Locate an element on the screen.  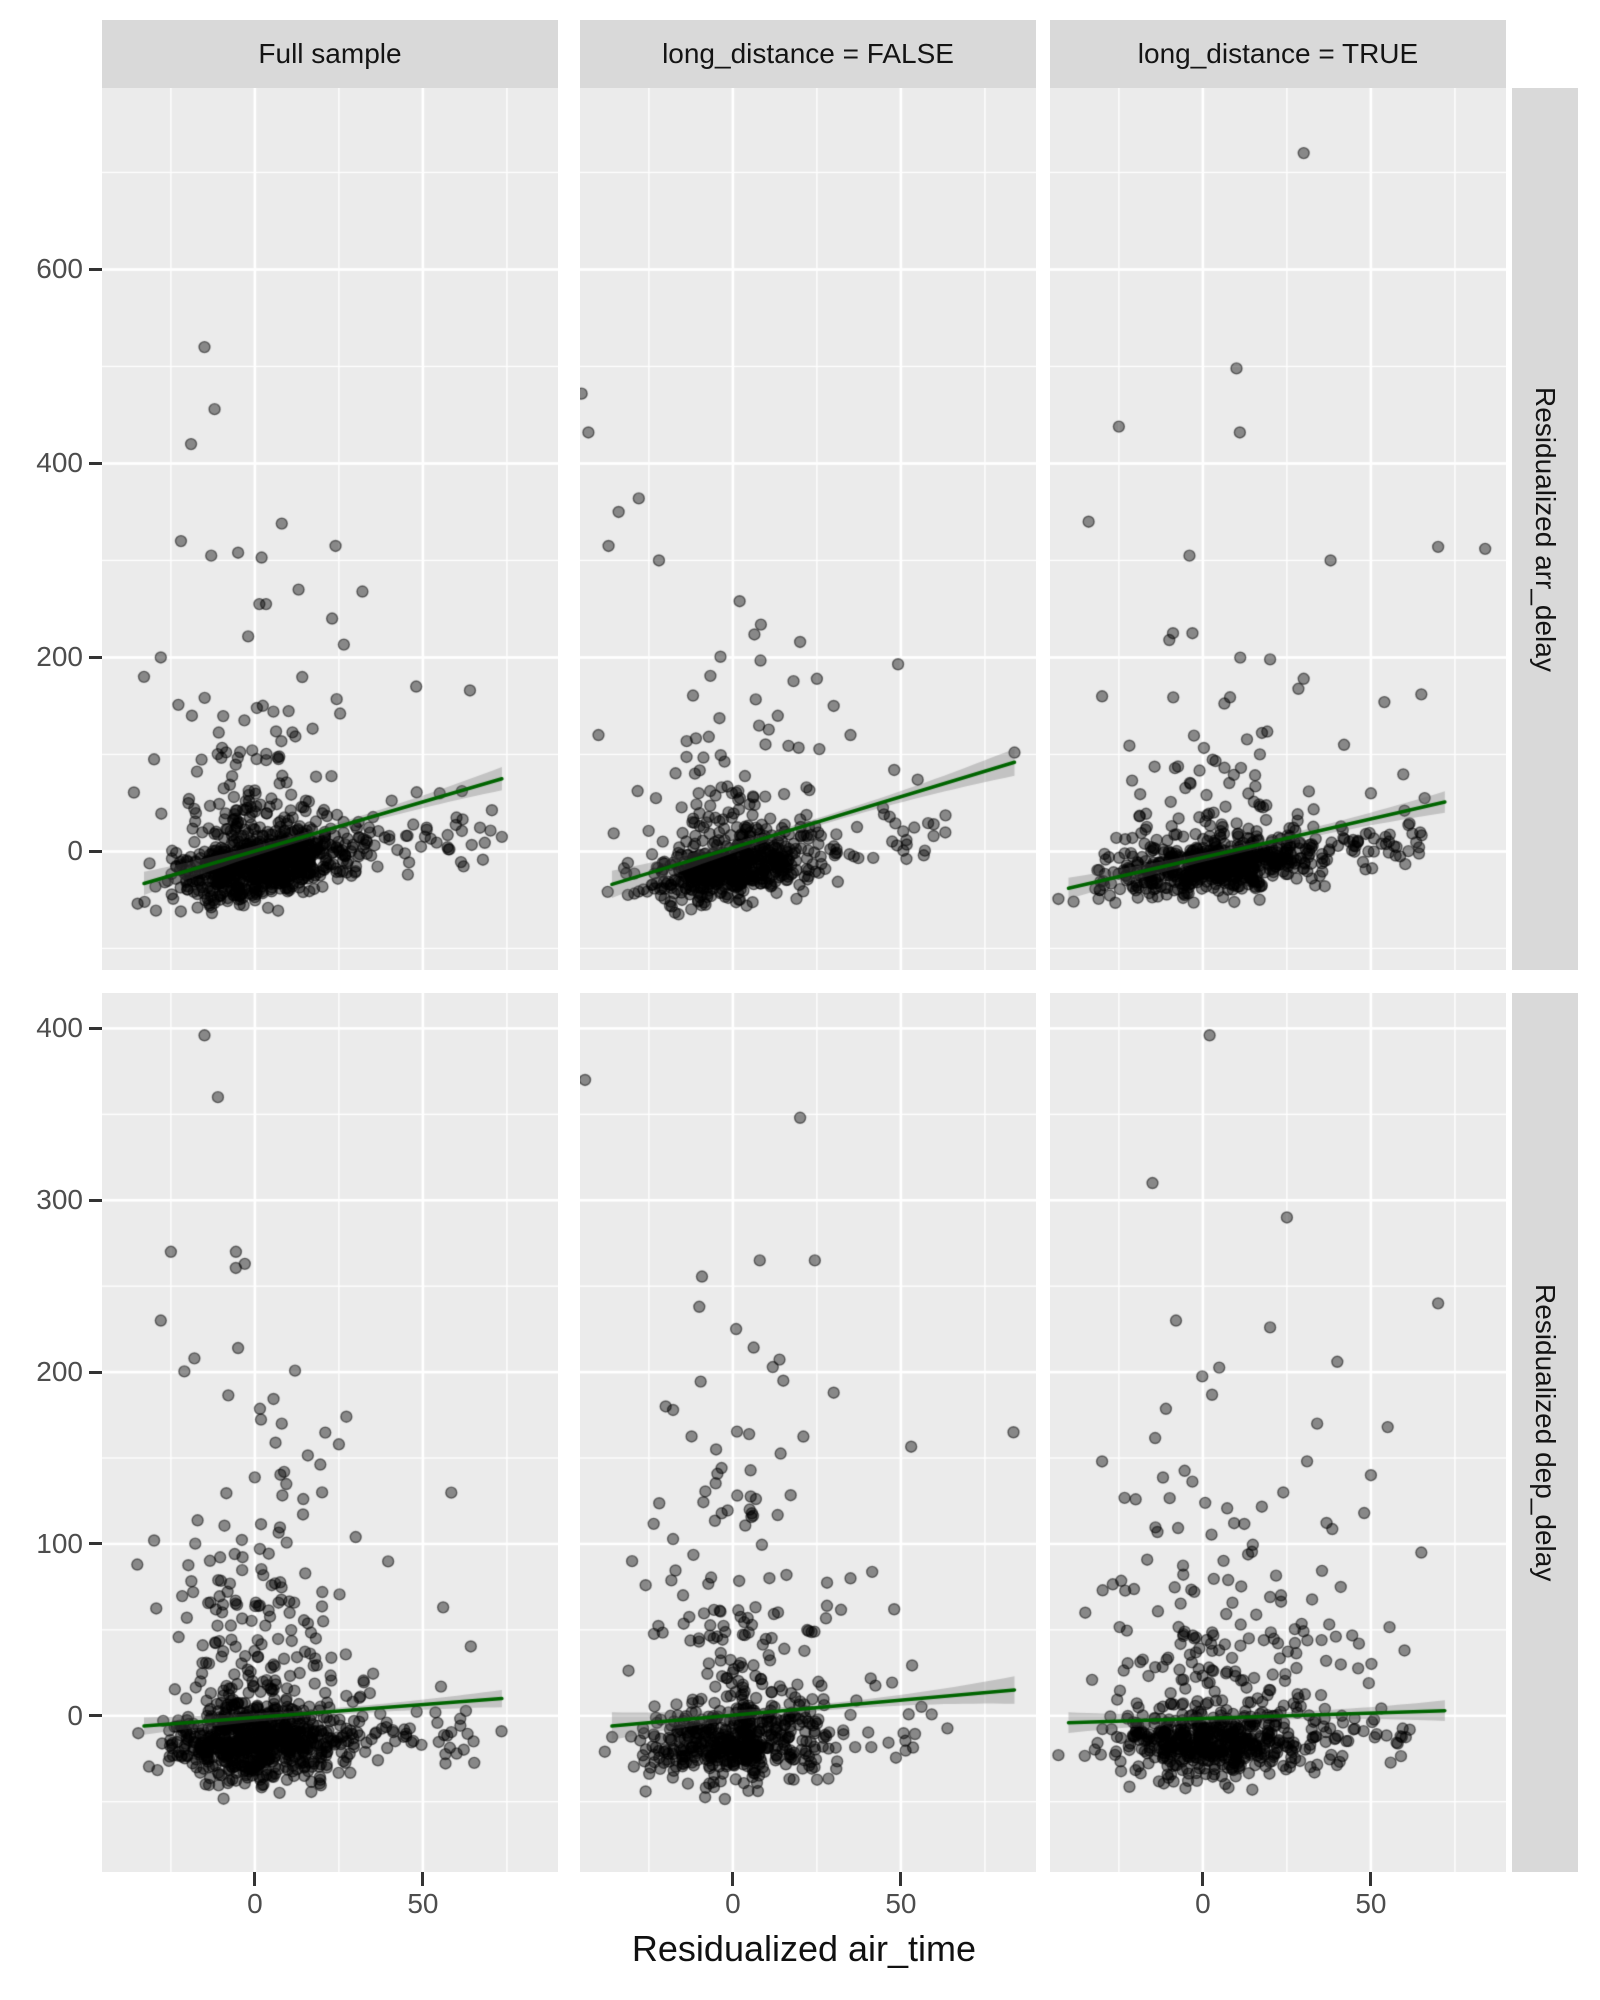
facet-strip-label: long_distance = TRUE is located at coordinates (1278, 53).